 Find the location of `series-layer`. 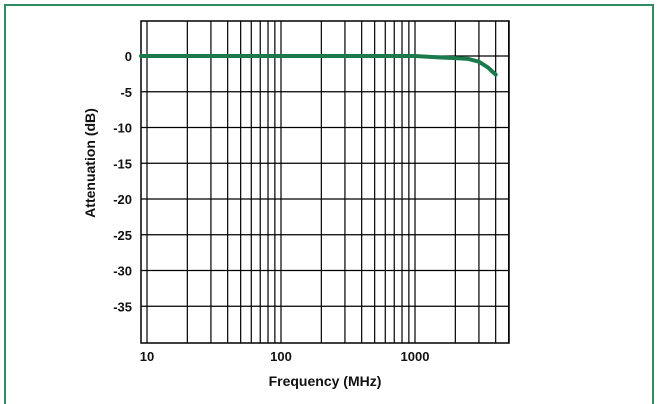

series-layer is located at coordinates (318, 65).